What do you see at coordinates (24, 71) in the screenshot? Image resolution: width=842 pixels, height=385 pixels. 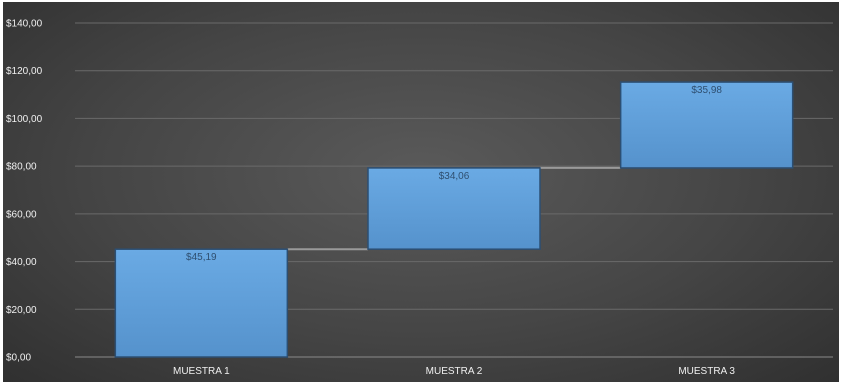 I see `y-tick-label: $120,00` at bounding box center [24, 71].